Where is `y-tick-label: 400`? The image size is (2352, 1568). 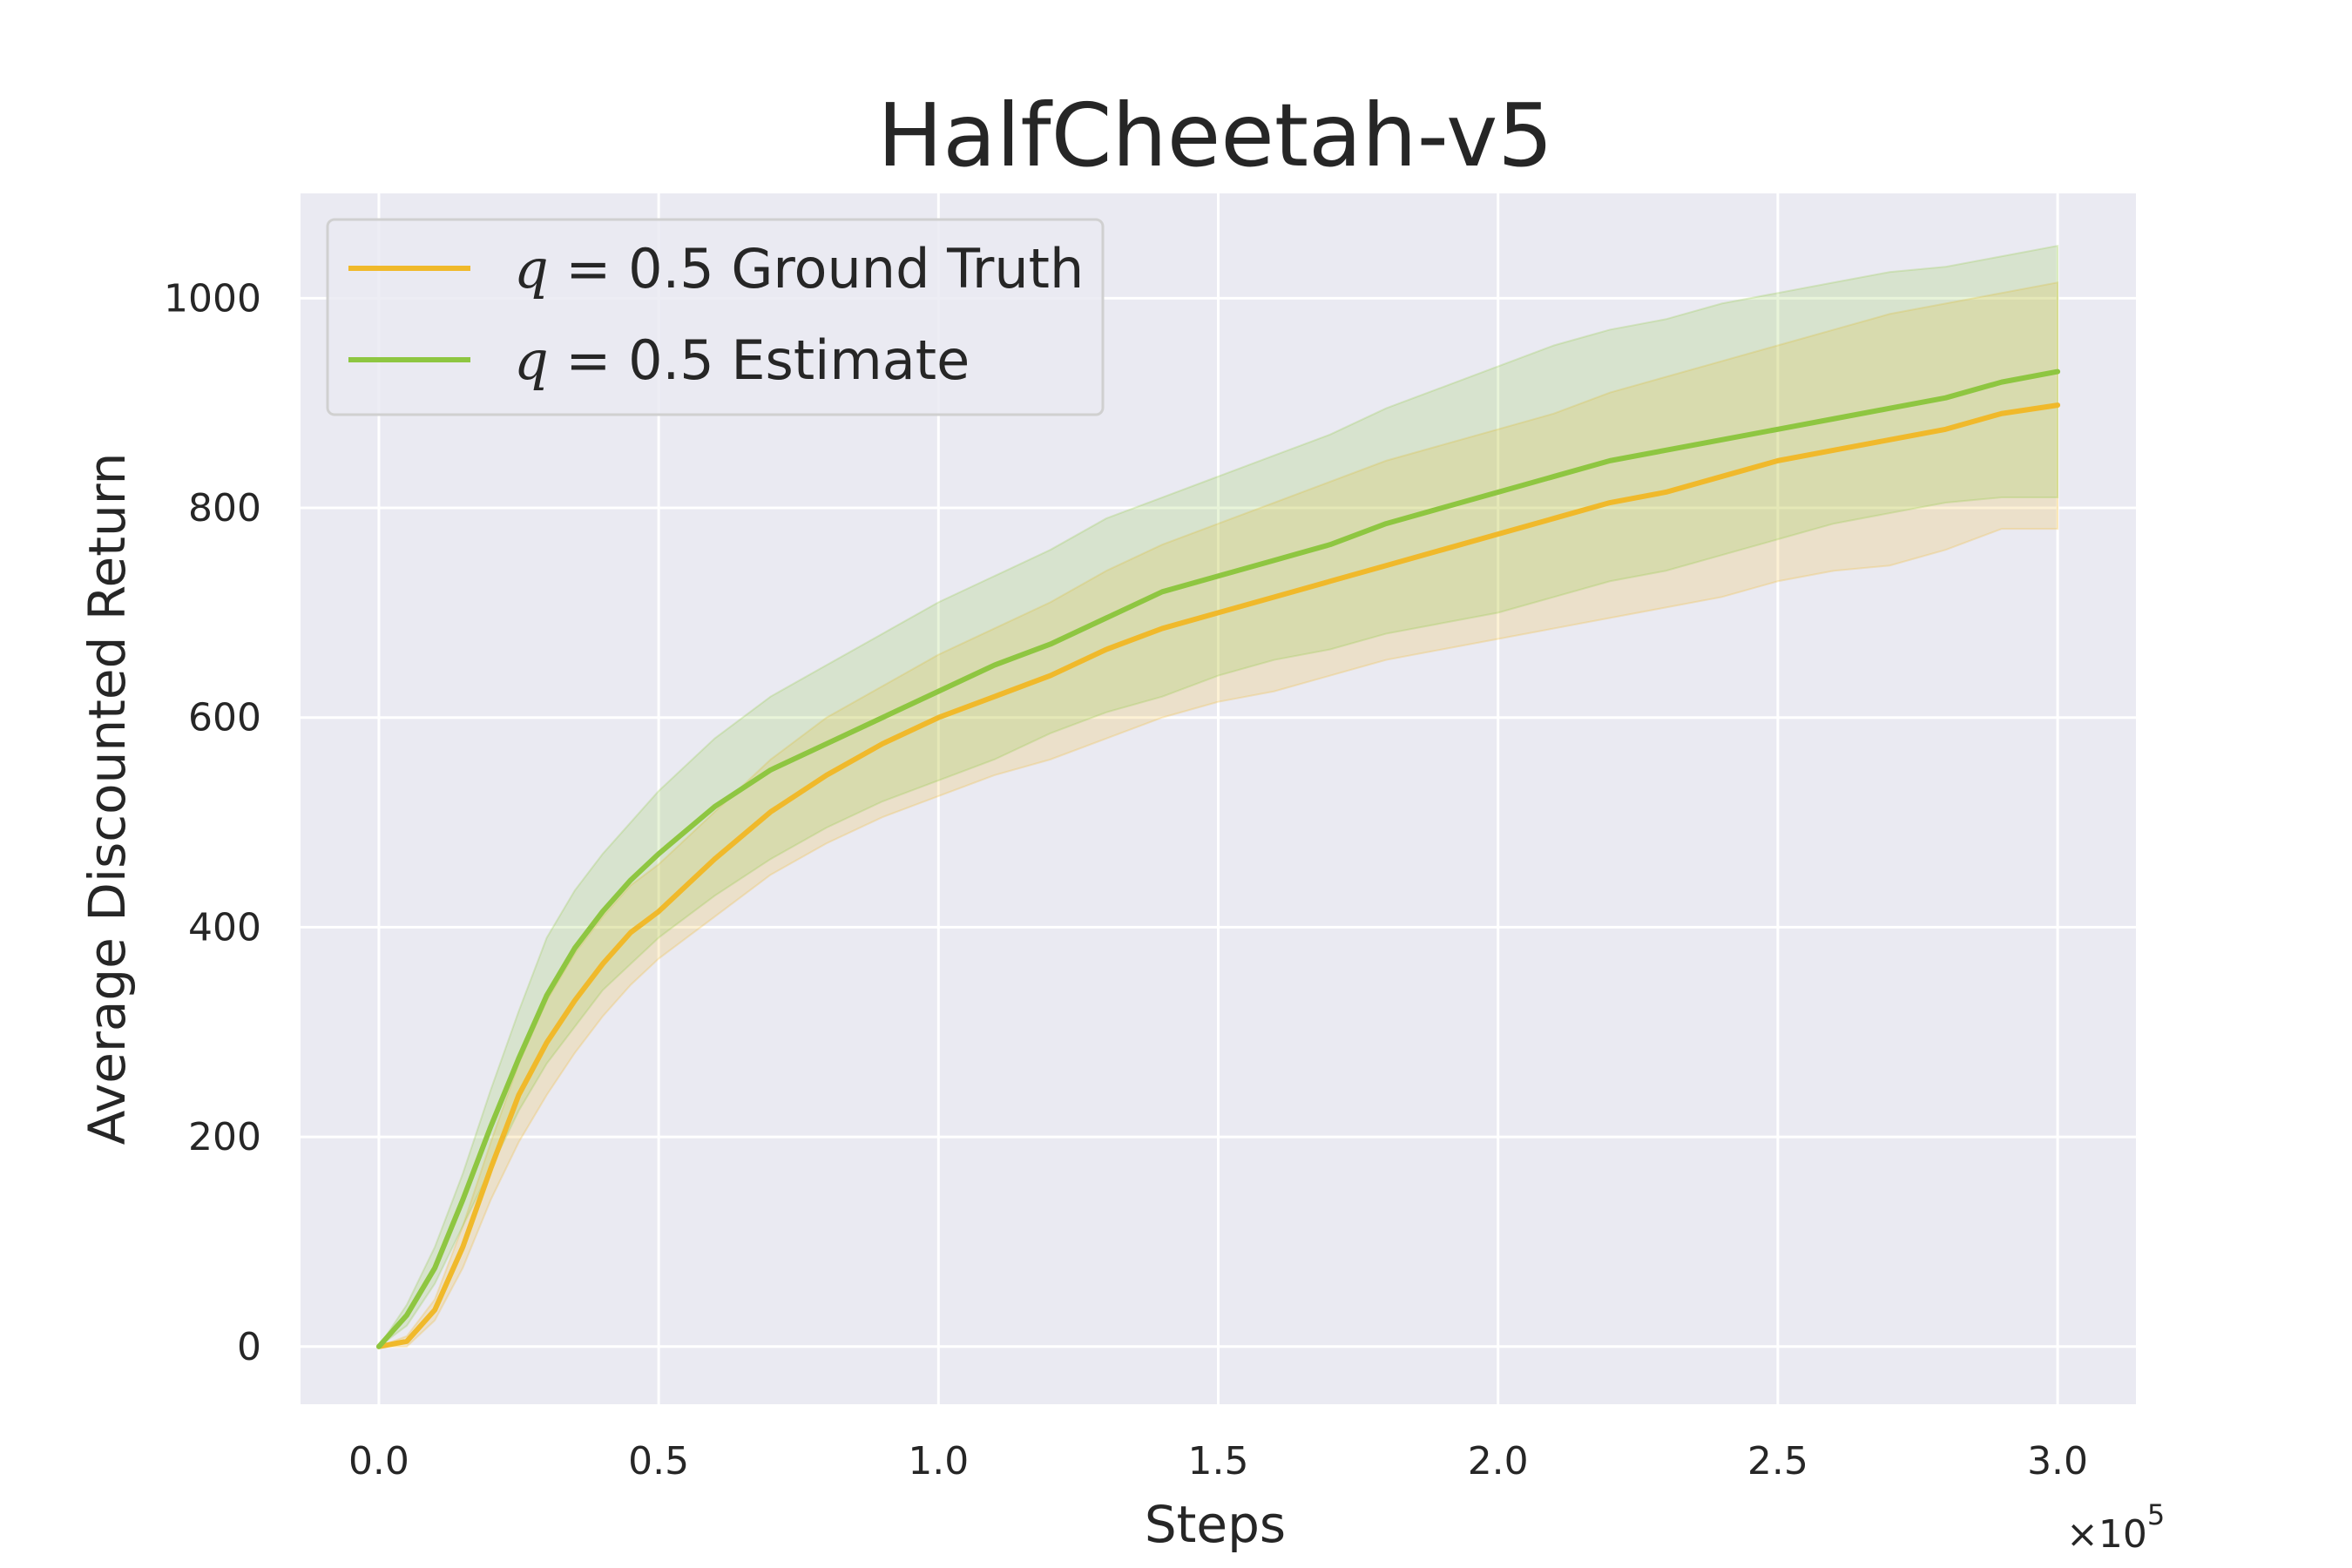
y-tick-label: 400 is located at coordinates (225, 927).